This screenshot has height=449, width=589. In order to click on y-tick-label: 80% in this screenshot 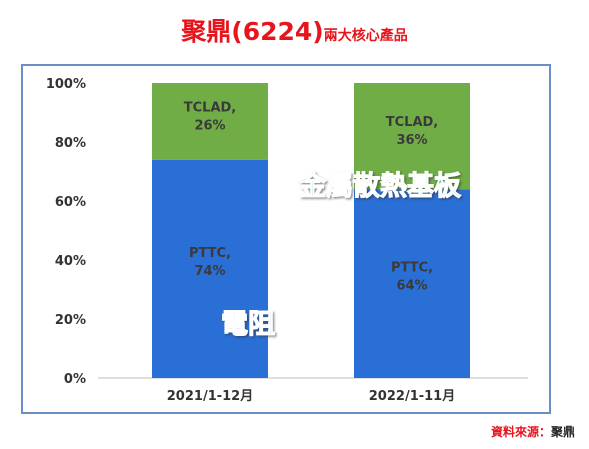, I will do `click(70, 143)`.